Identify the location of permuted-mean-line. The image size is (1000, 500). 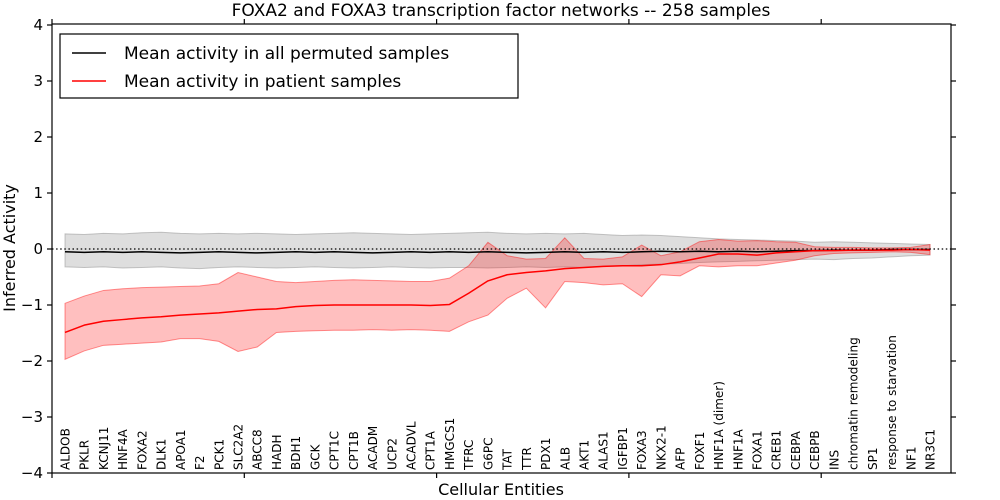
(497, 251).